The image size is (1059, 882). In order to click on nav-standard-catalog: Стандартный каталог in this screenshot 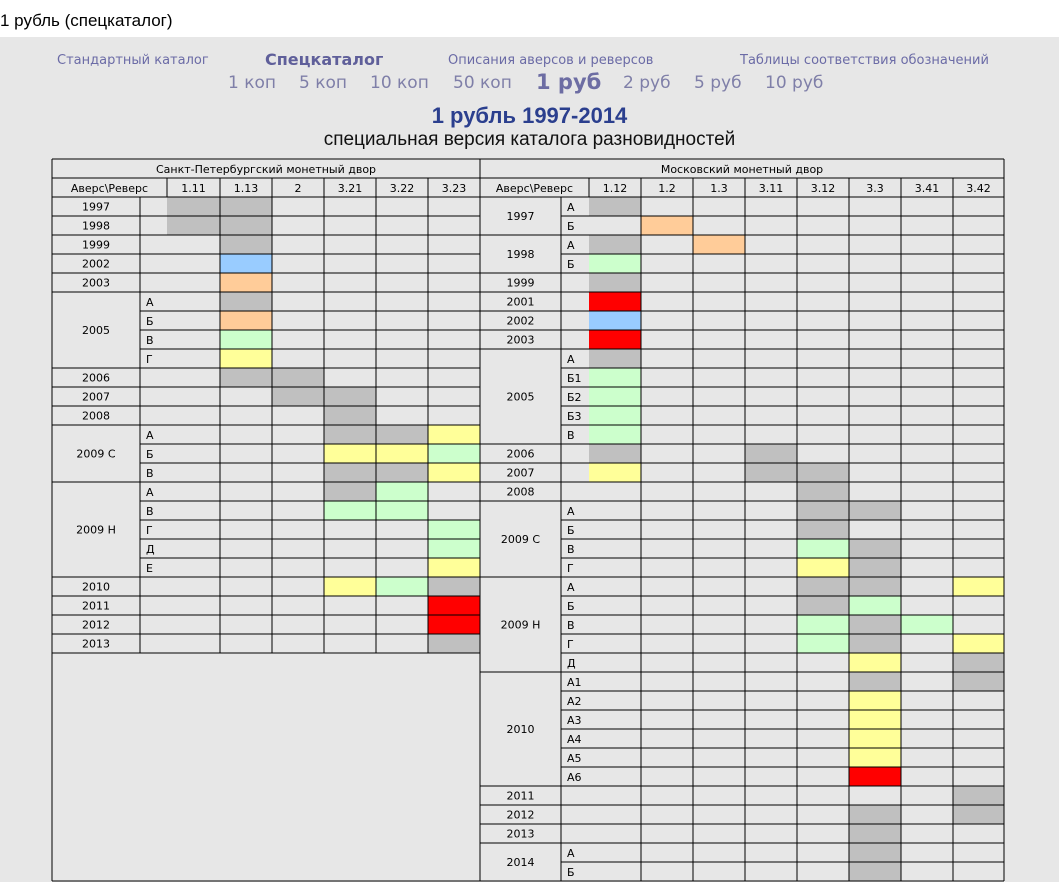, I will do `click(133, 60)`.